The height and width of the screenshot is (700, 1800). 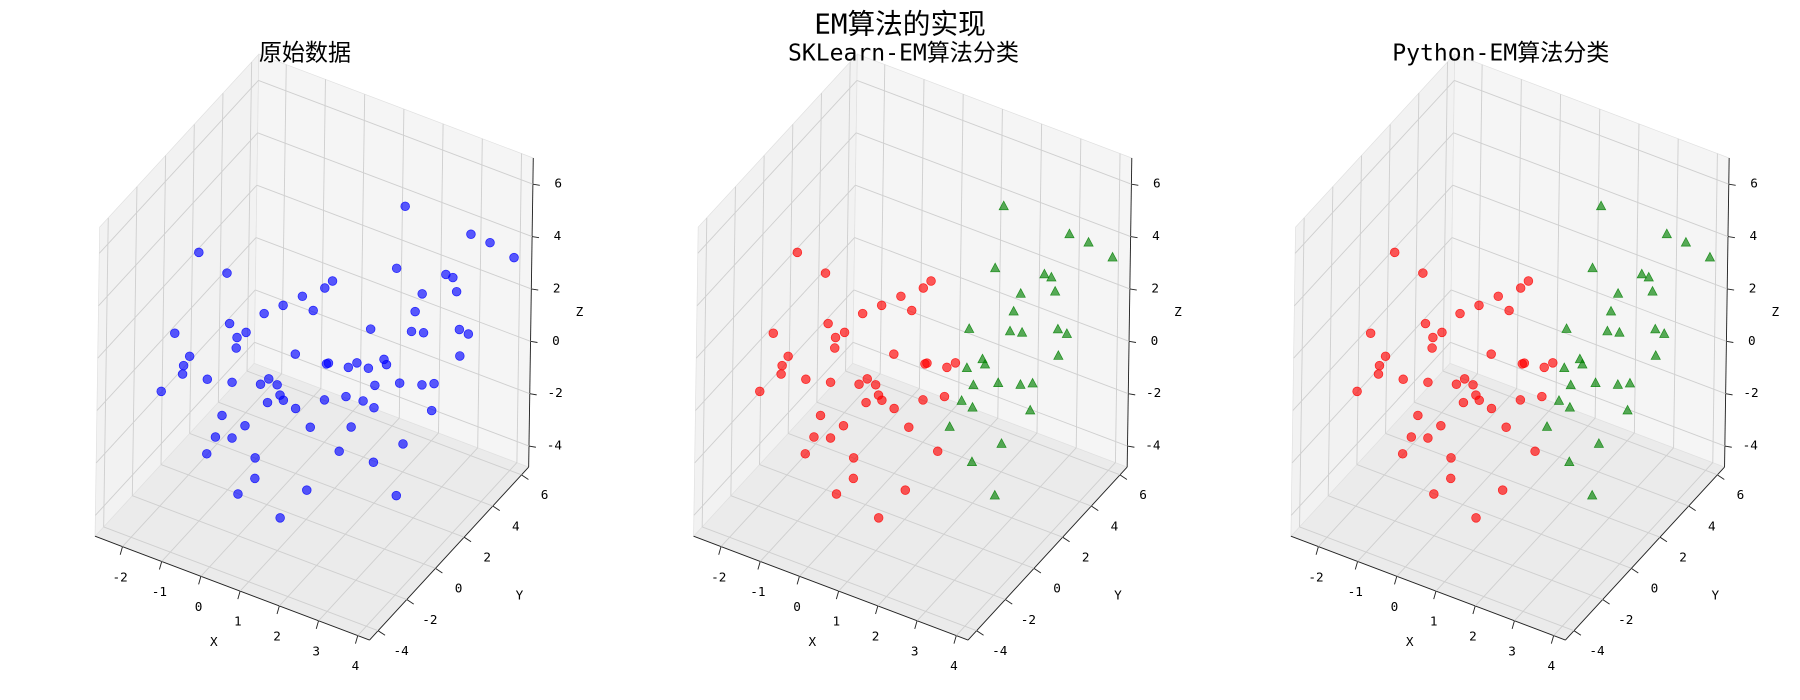 I want to click on z-axis-line, so click(x=1129, y=312).